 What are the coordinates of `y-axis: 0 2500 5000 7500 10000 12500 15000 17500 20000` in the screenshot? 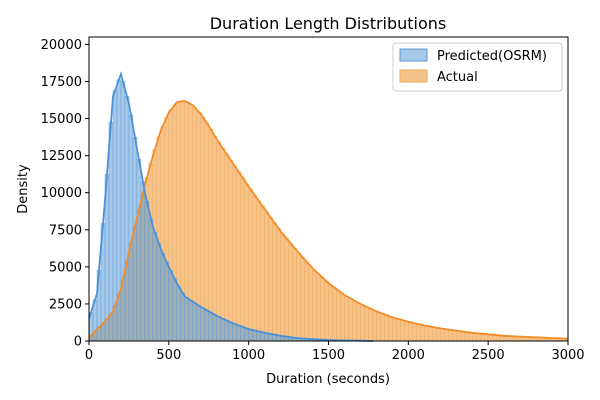 It's located at (65, 194).